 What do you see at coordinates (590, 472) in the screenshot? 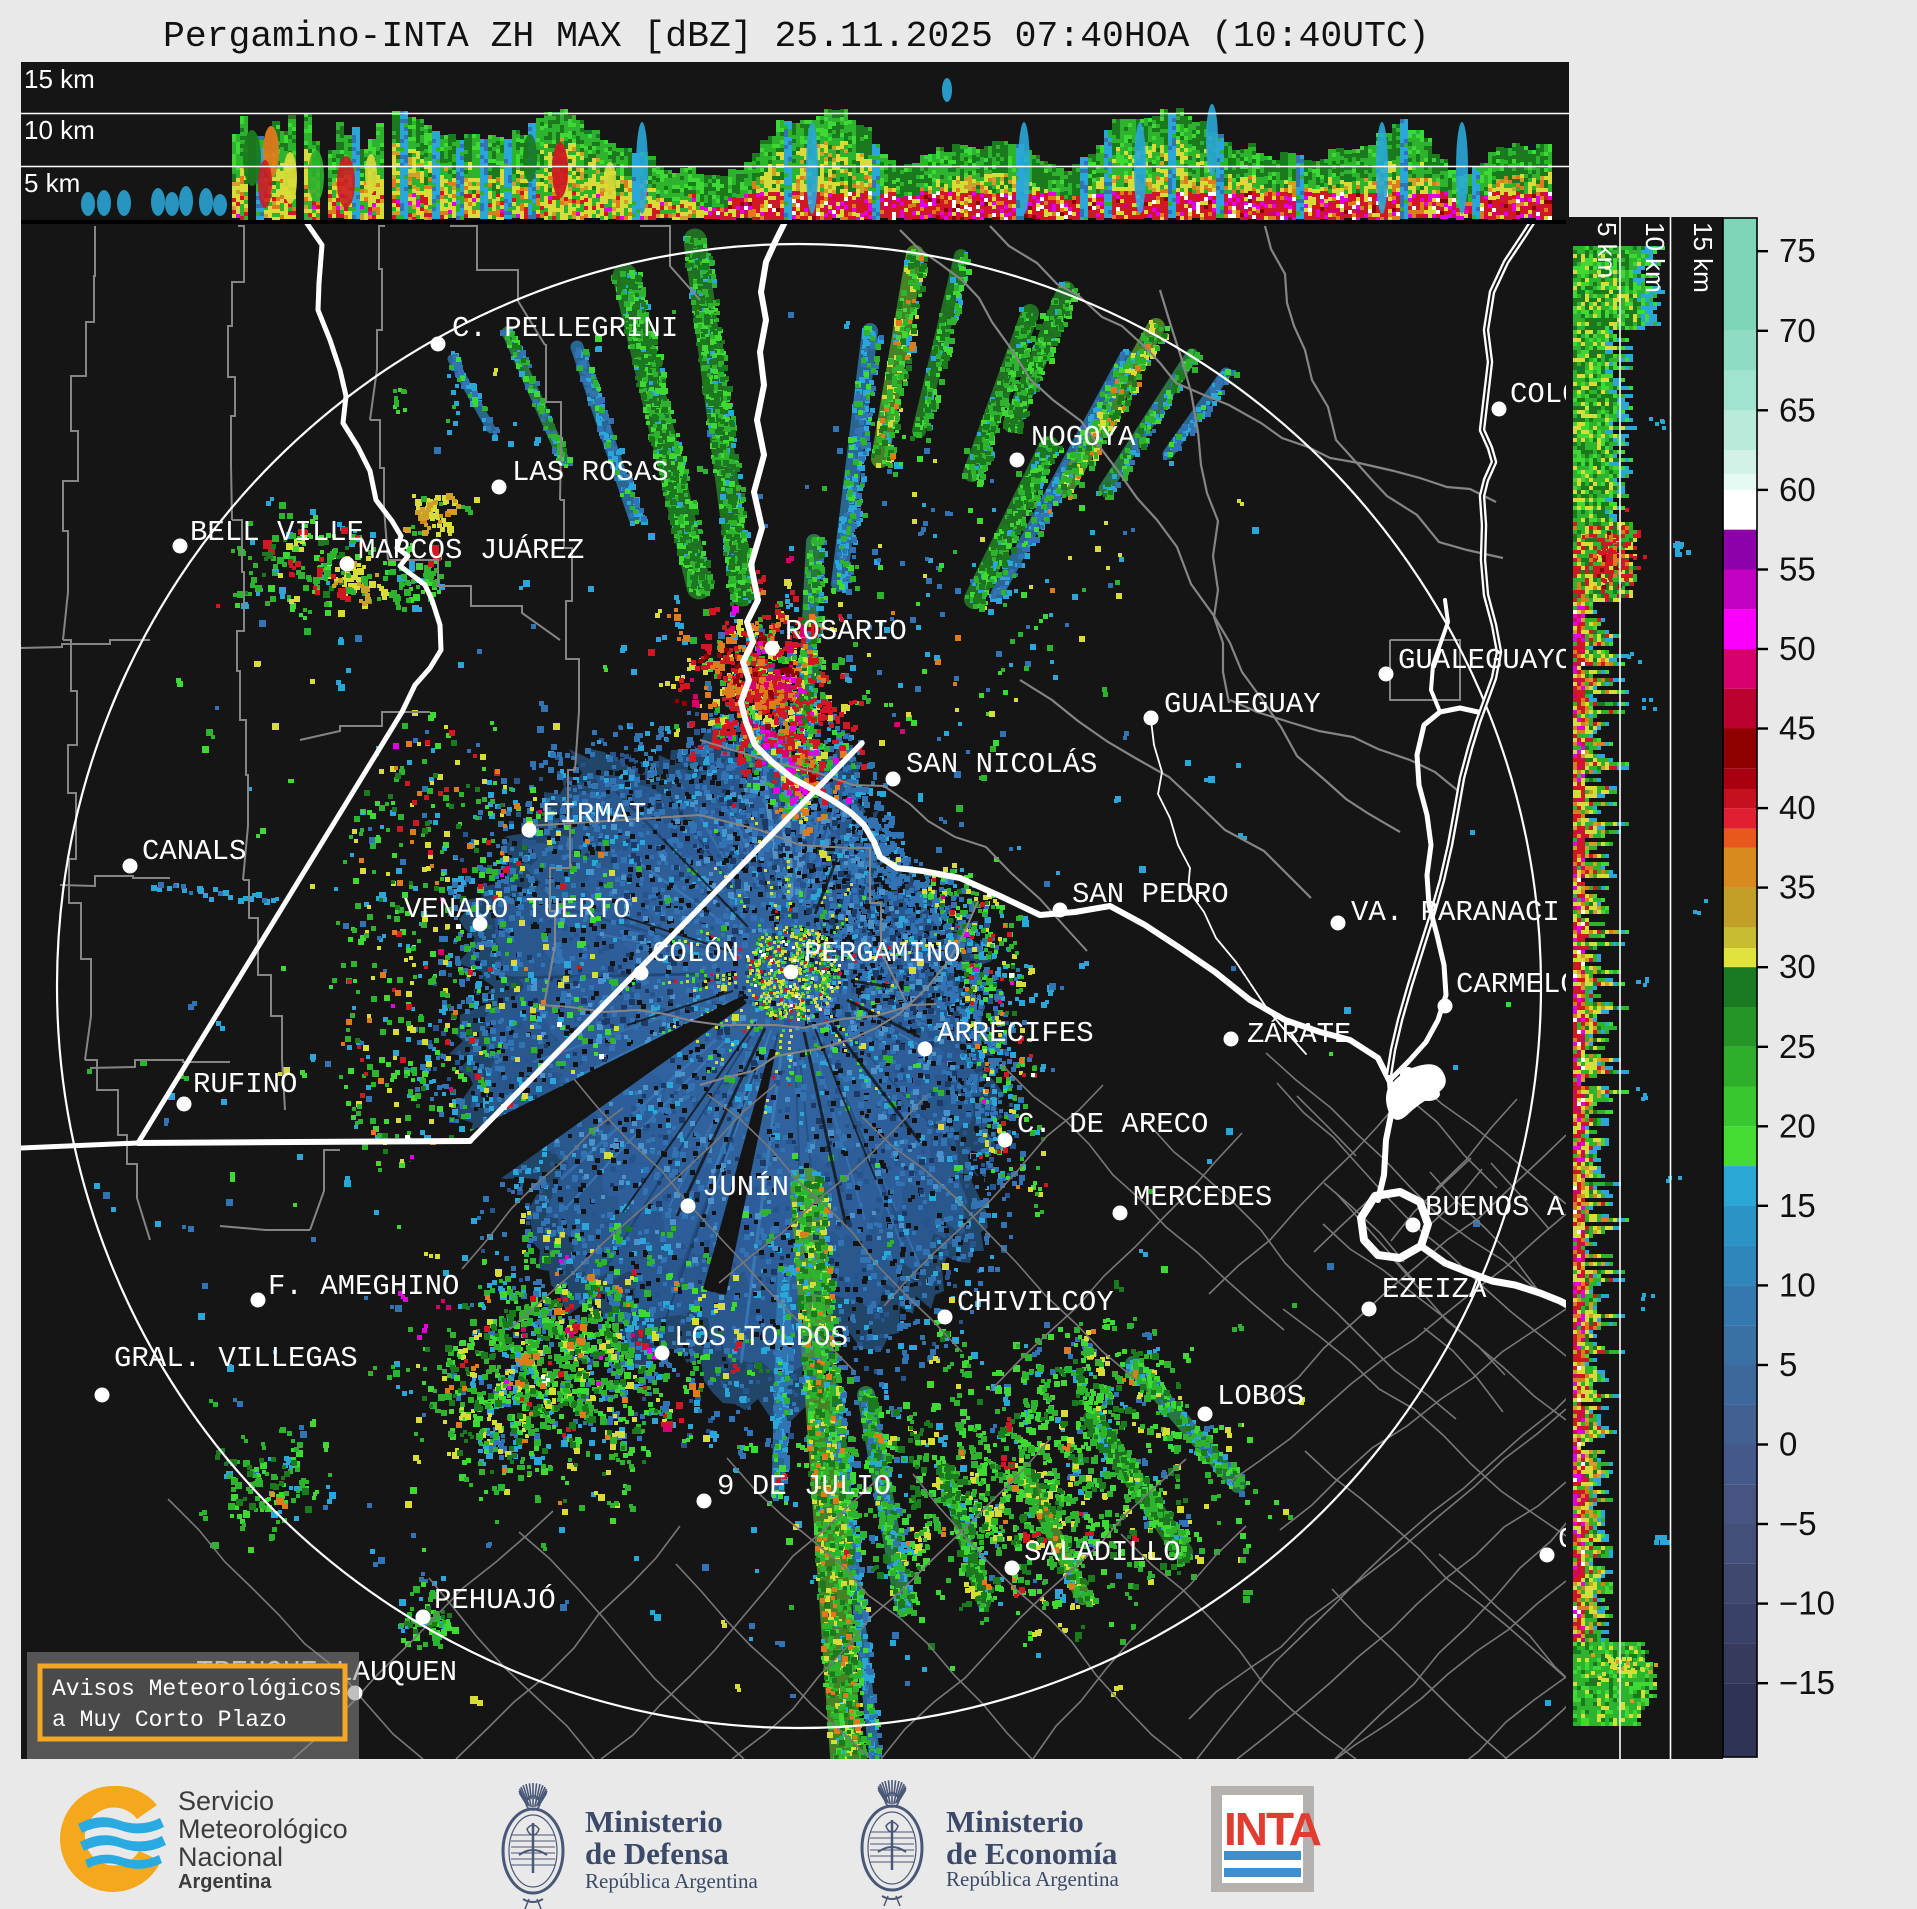
I see `svg-text: LAS ROSAS` at bounding box center [590, 472].